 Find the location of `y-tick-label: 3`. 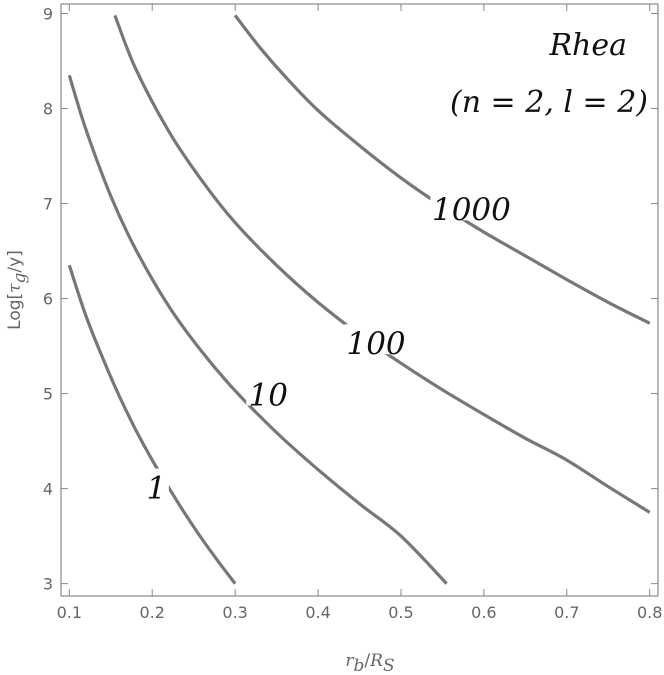

y-tick-label: 3 is located at coordinates (48, 584).